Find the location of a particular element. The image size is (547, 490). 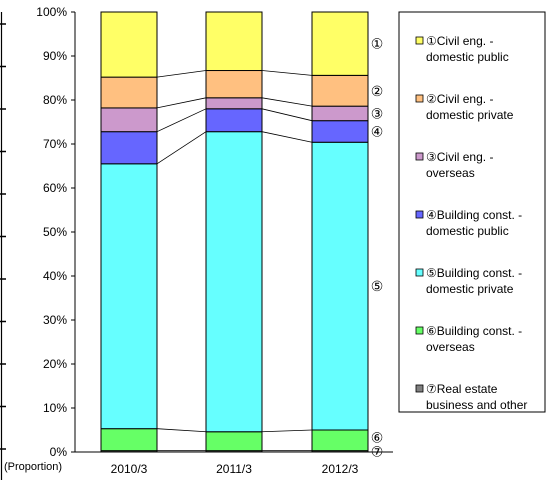

legend-label: ④Building const. - is located at coordinates (474, 215).